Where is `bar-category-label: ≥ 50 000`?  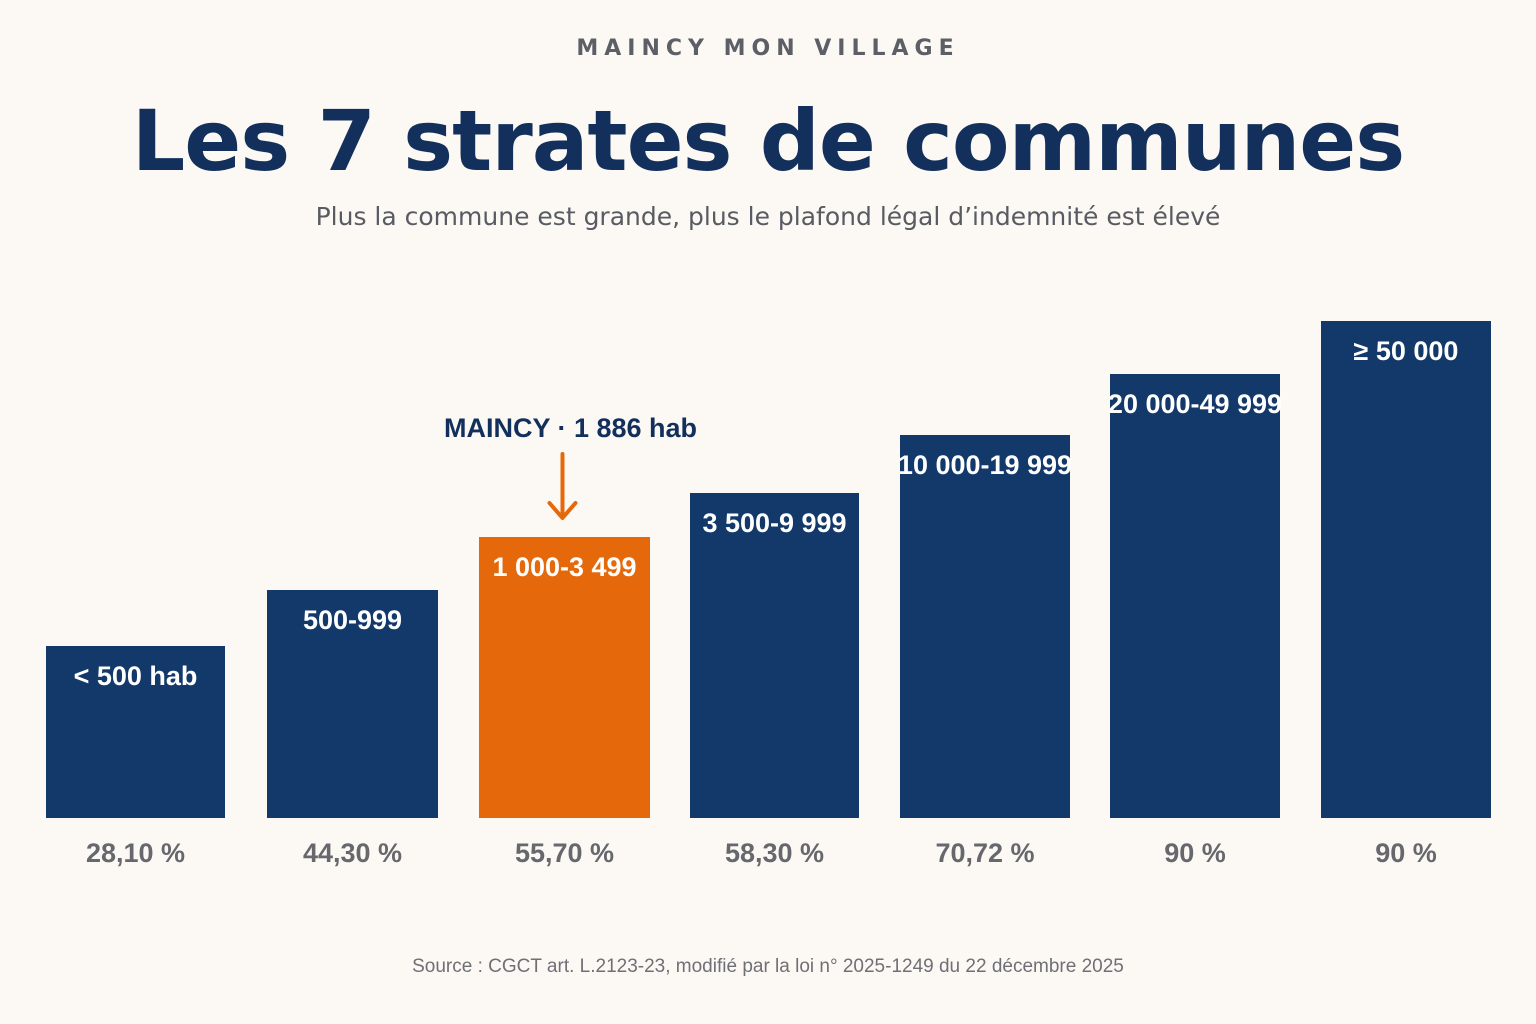 bar-category-label: ≥ 50 000 is located at coordinates (1406, 351).